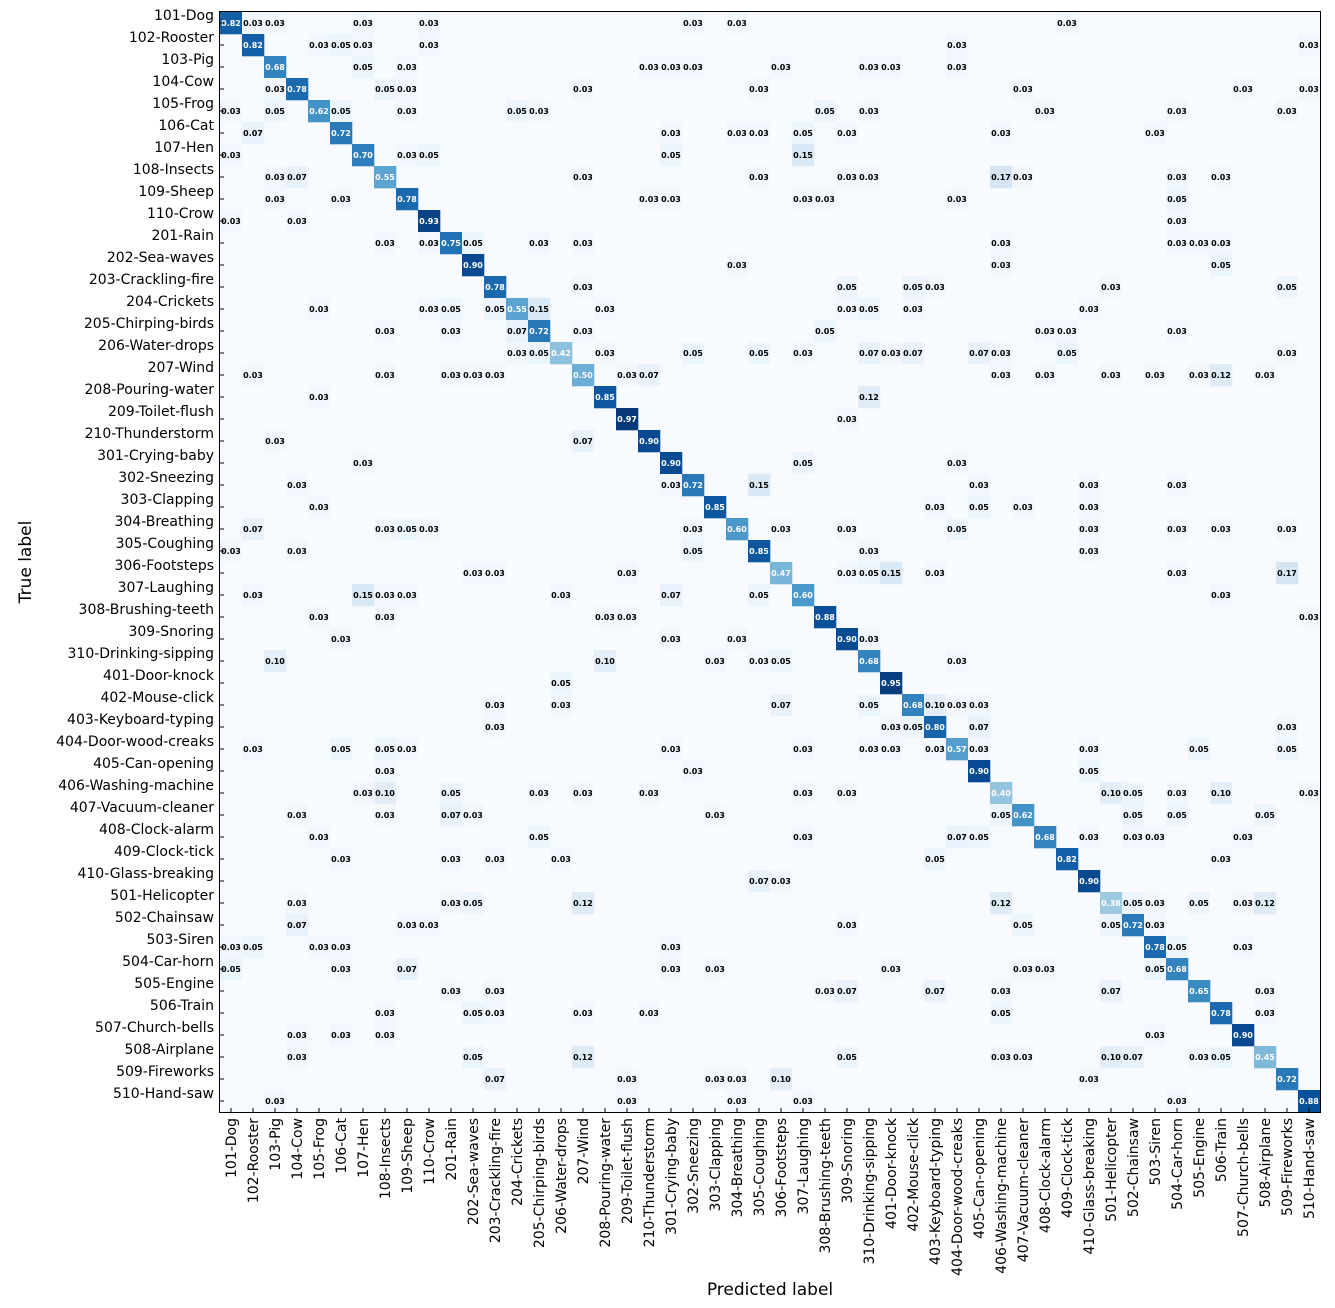 Image resolution: width=1335 pixels, height=1308 pixels. I want to click on heatmap-cell: 0.82, so click(231, 23).